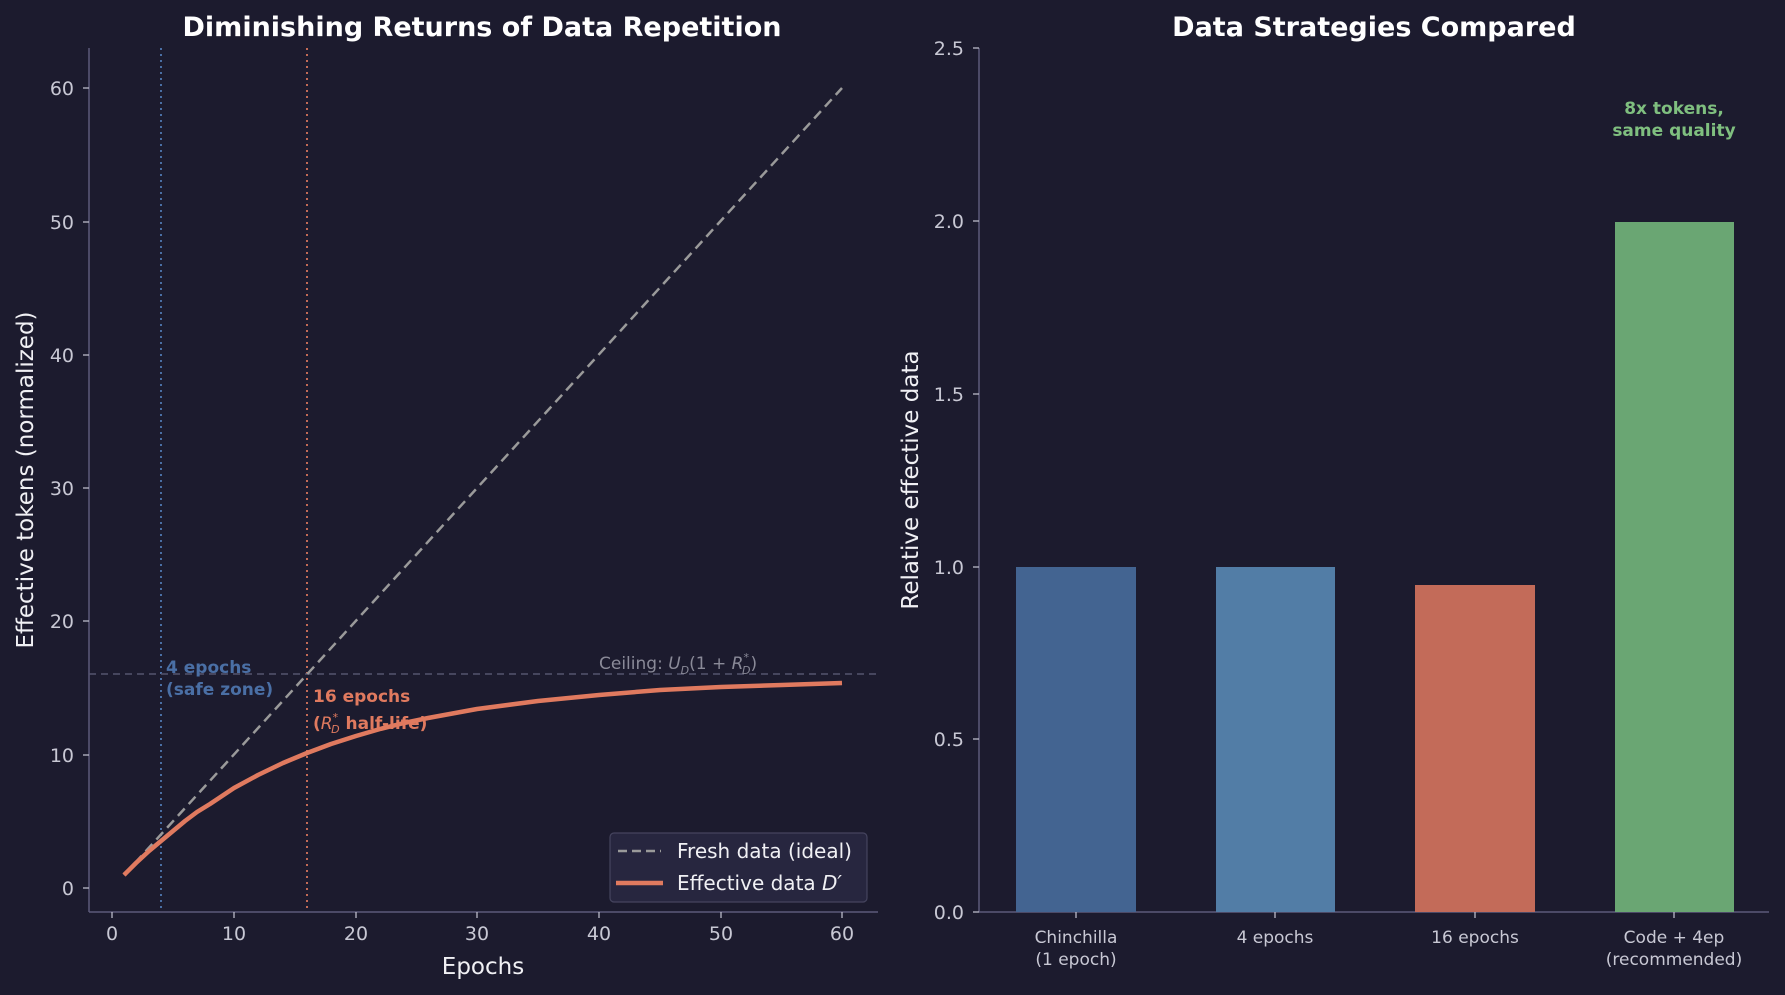 The image size is (1785, 995). I want to click on left-y-axis-label: Effective tokens (normalized), so click(26, 479).